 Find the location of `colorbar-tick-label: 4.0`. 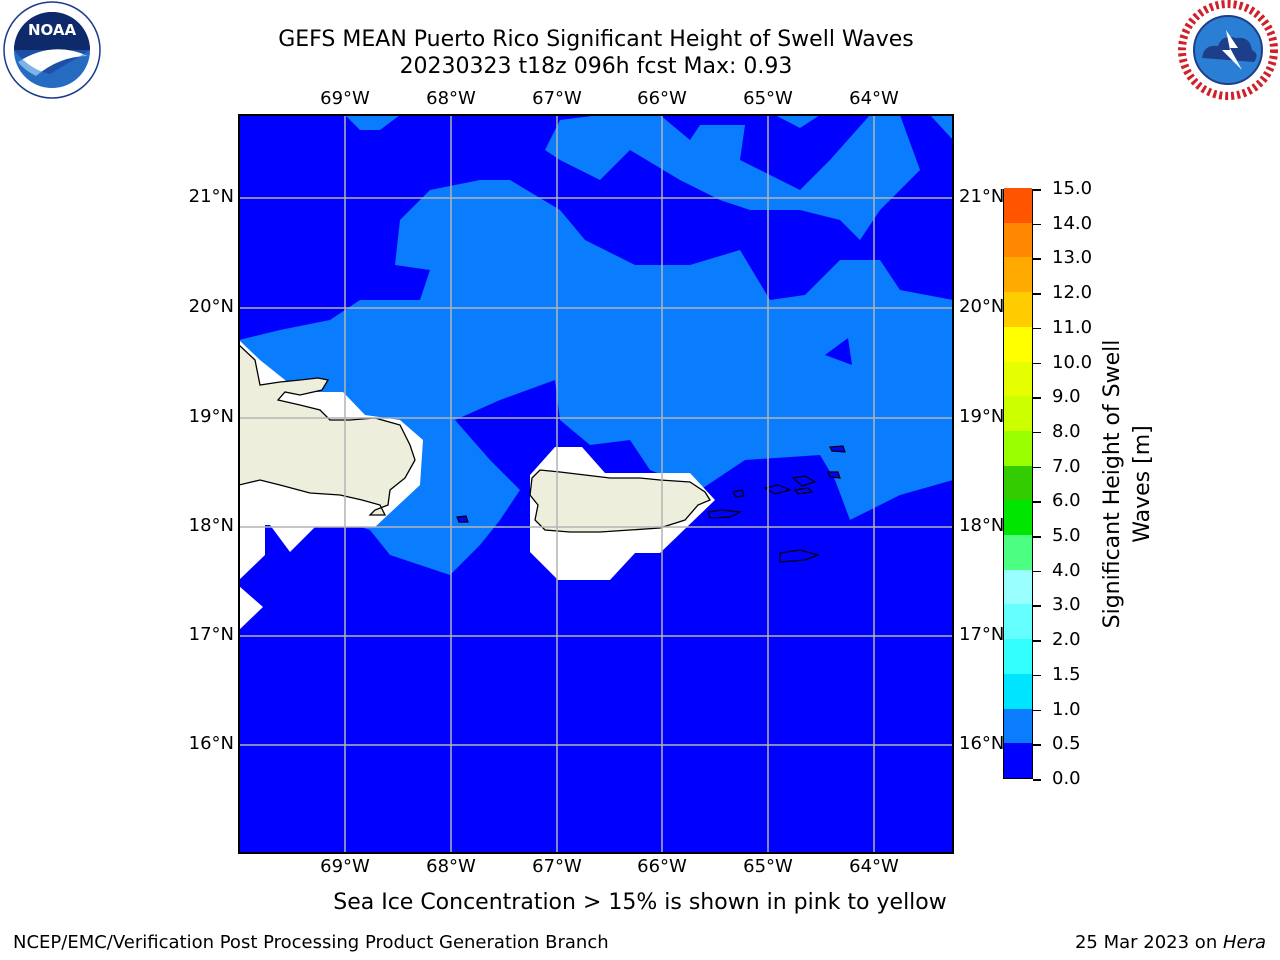

colorbar-tick-label: 4.0 is located at coordinates (1066, 570).